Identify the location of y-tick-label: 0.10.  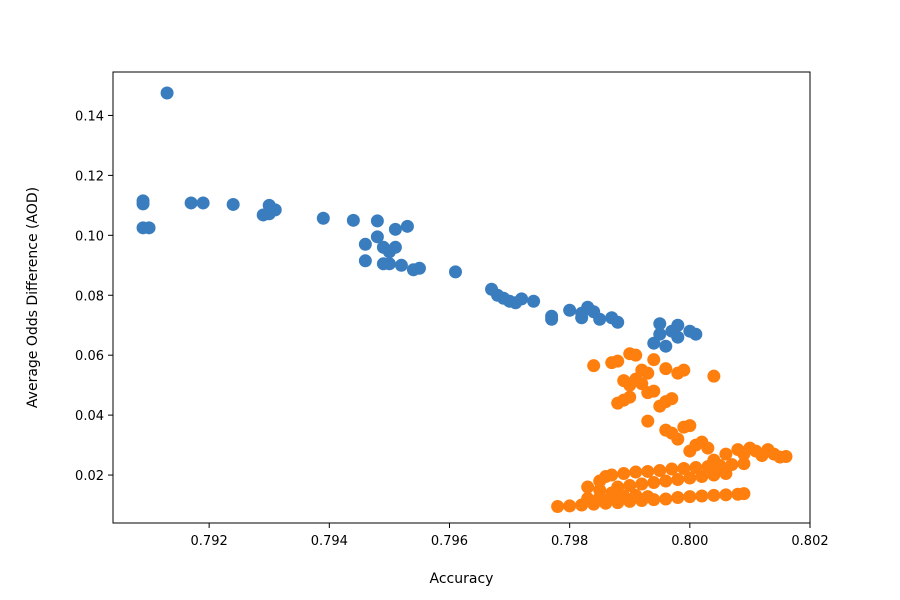
(89, 236).